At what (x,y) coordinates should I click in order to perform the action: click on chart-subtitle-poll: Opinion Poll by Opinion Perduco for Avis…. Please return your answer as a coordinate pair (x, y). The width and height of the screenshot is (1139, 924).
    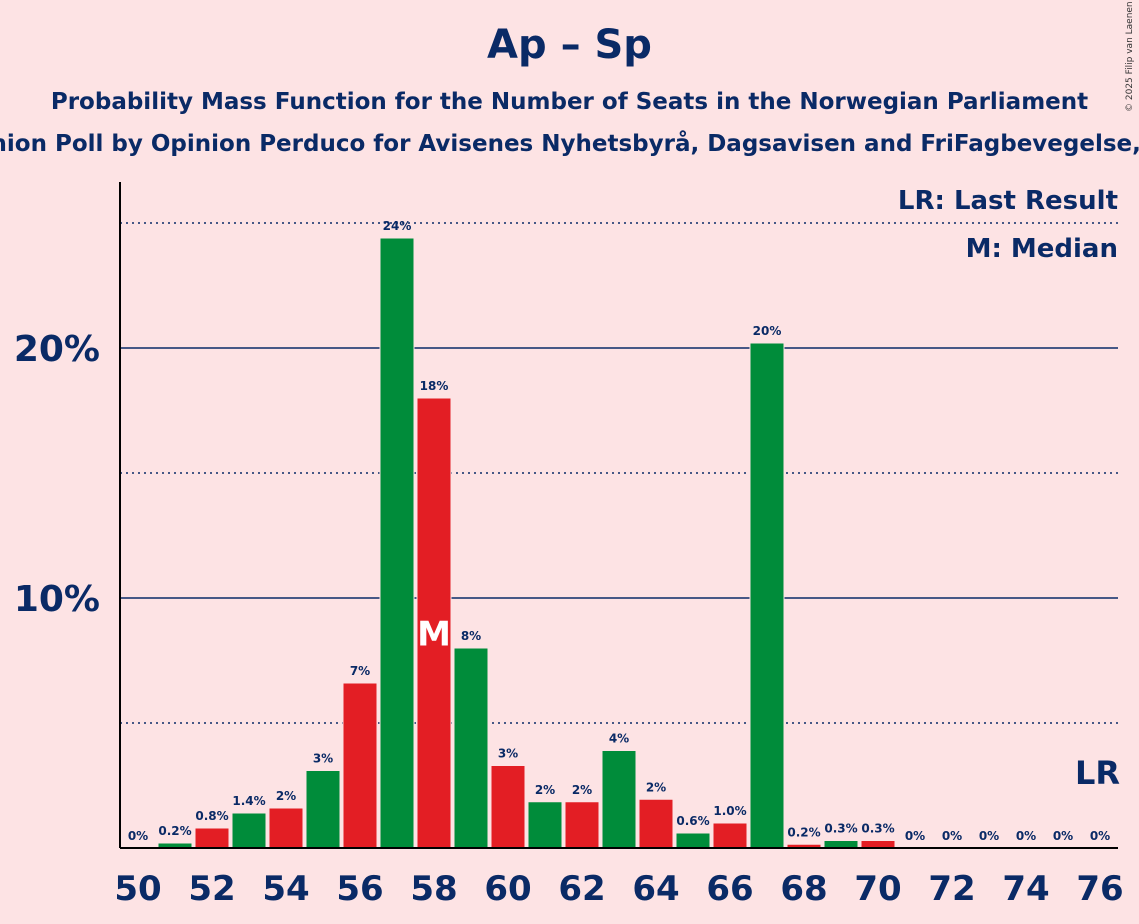
    Looking at the image, I should click on (569, 144).